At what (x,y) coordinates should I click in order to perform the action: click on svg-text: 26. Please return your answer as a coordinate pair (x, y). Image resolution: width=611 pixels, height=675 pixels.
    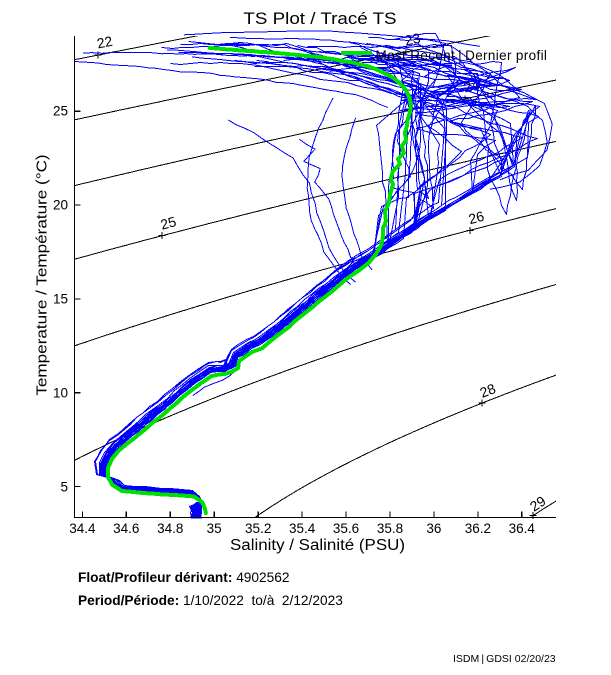
    Looking at the image, I should click on (476, 217).